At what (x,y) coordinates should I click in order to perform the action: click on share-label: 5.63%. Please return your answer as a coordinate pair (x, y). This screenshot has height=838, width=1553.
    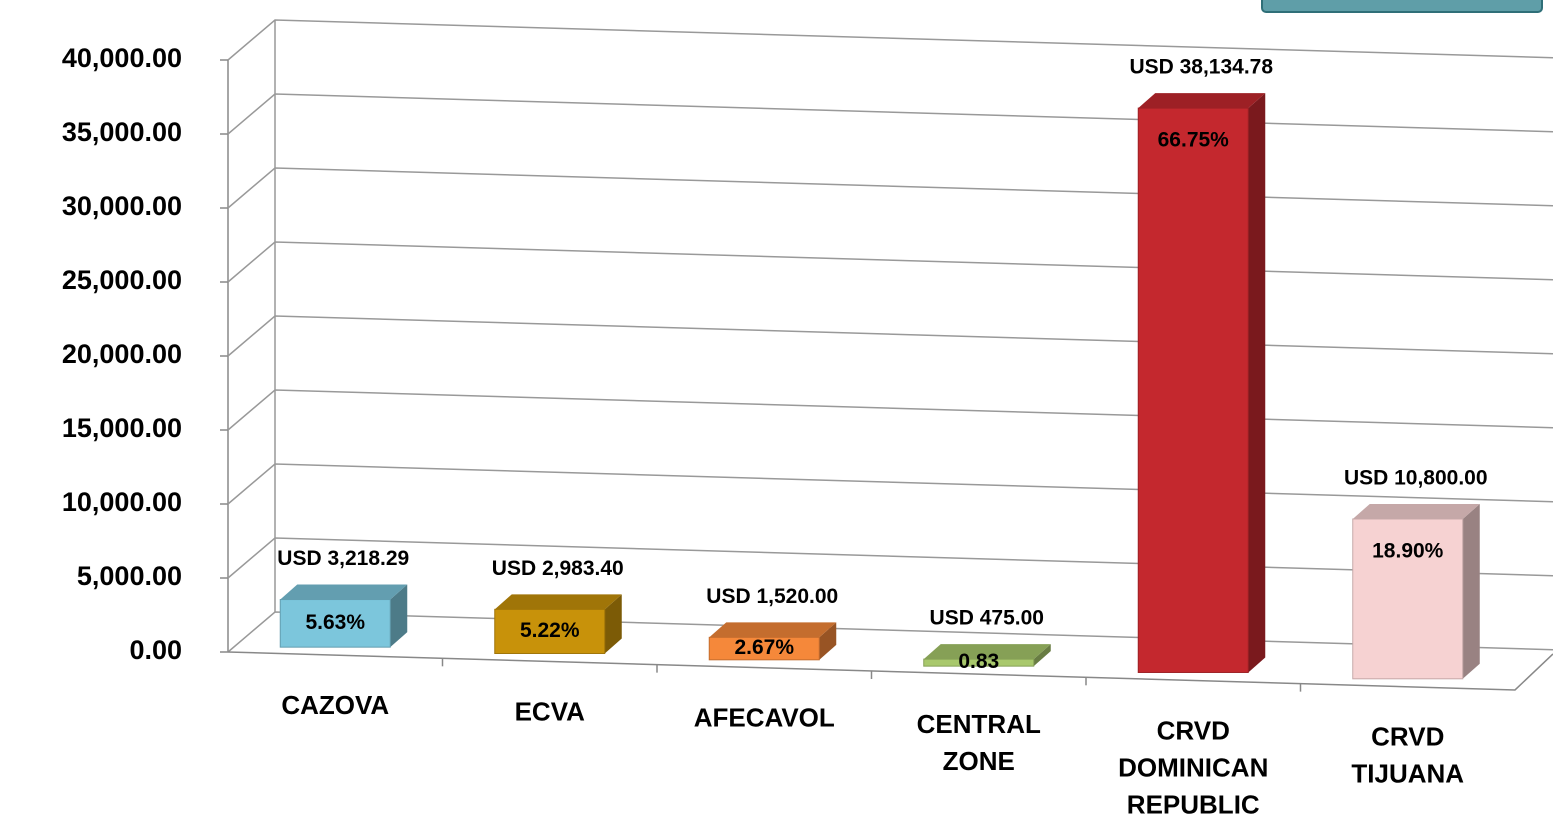
    Looking at the image, I should click on (335, 622).